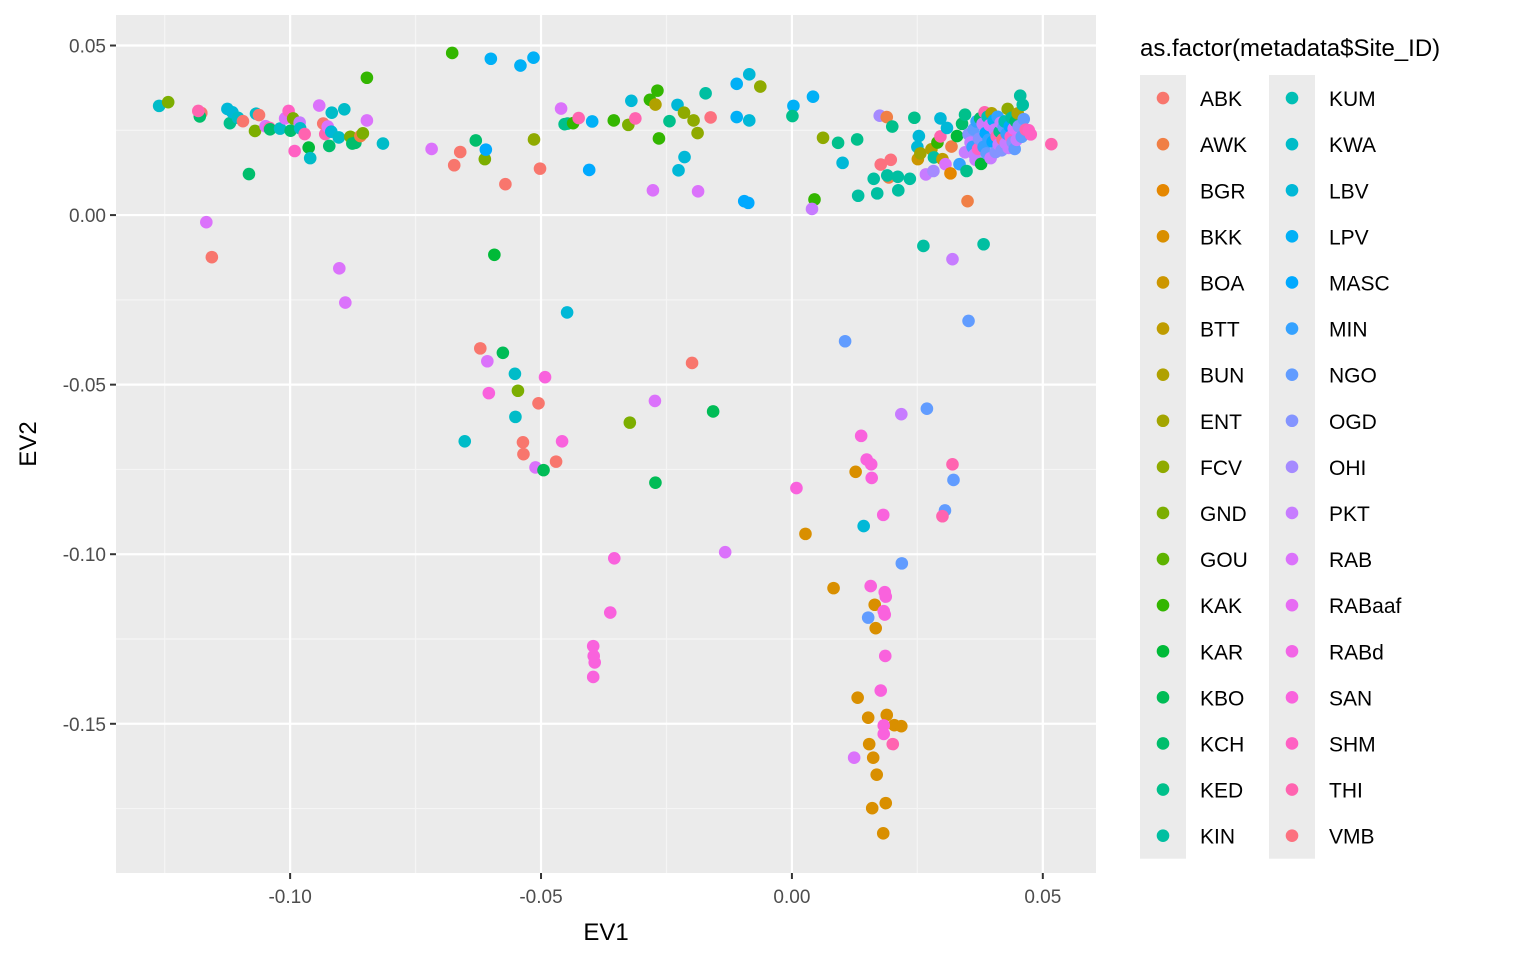 The width and height of the screenshot is (1536, 960). What do you see at coordinates (1222, 283) in the screenshot?
I see `legend-label-boa: BOA` at bounding box center [1222, 283].